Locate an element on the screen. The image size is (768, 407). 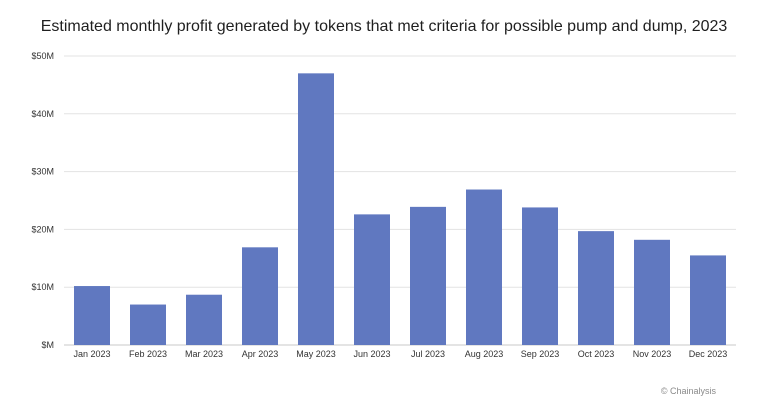
y-tick-label: $50M is located at coordinates (42, 56).